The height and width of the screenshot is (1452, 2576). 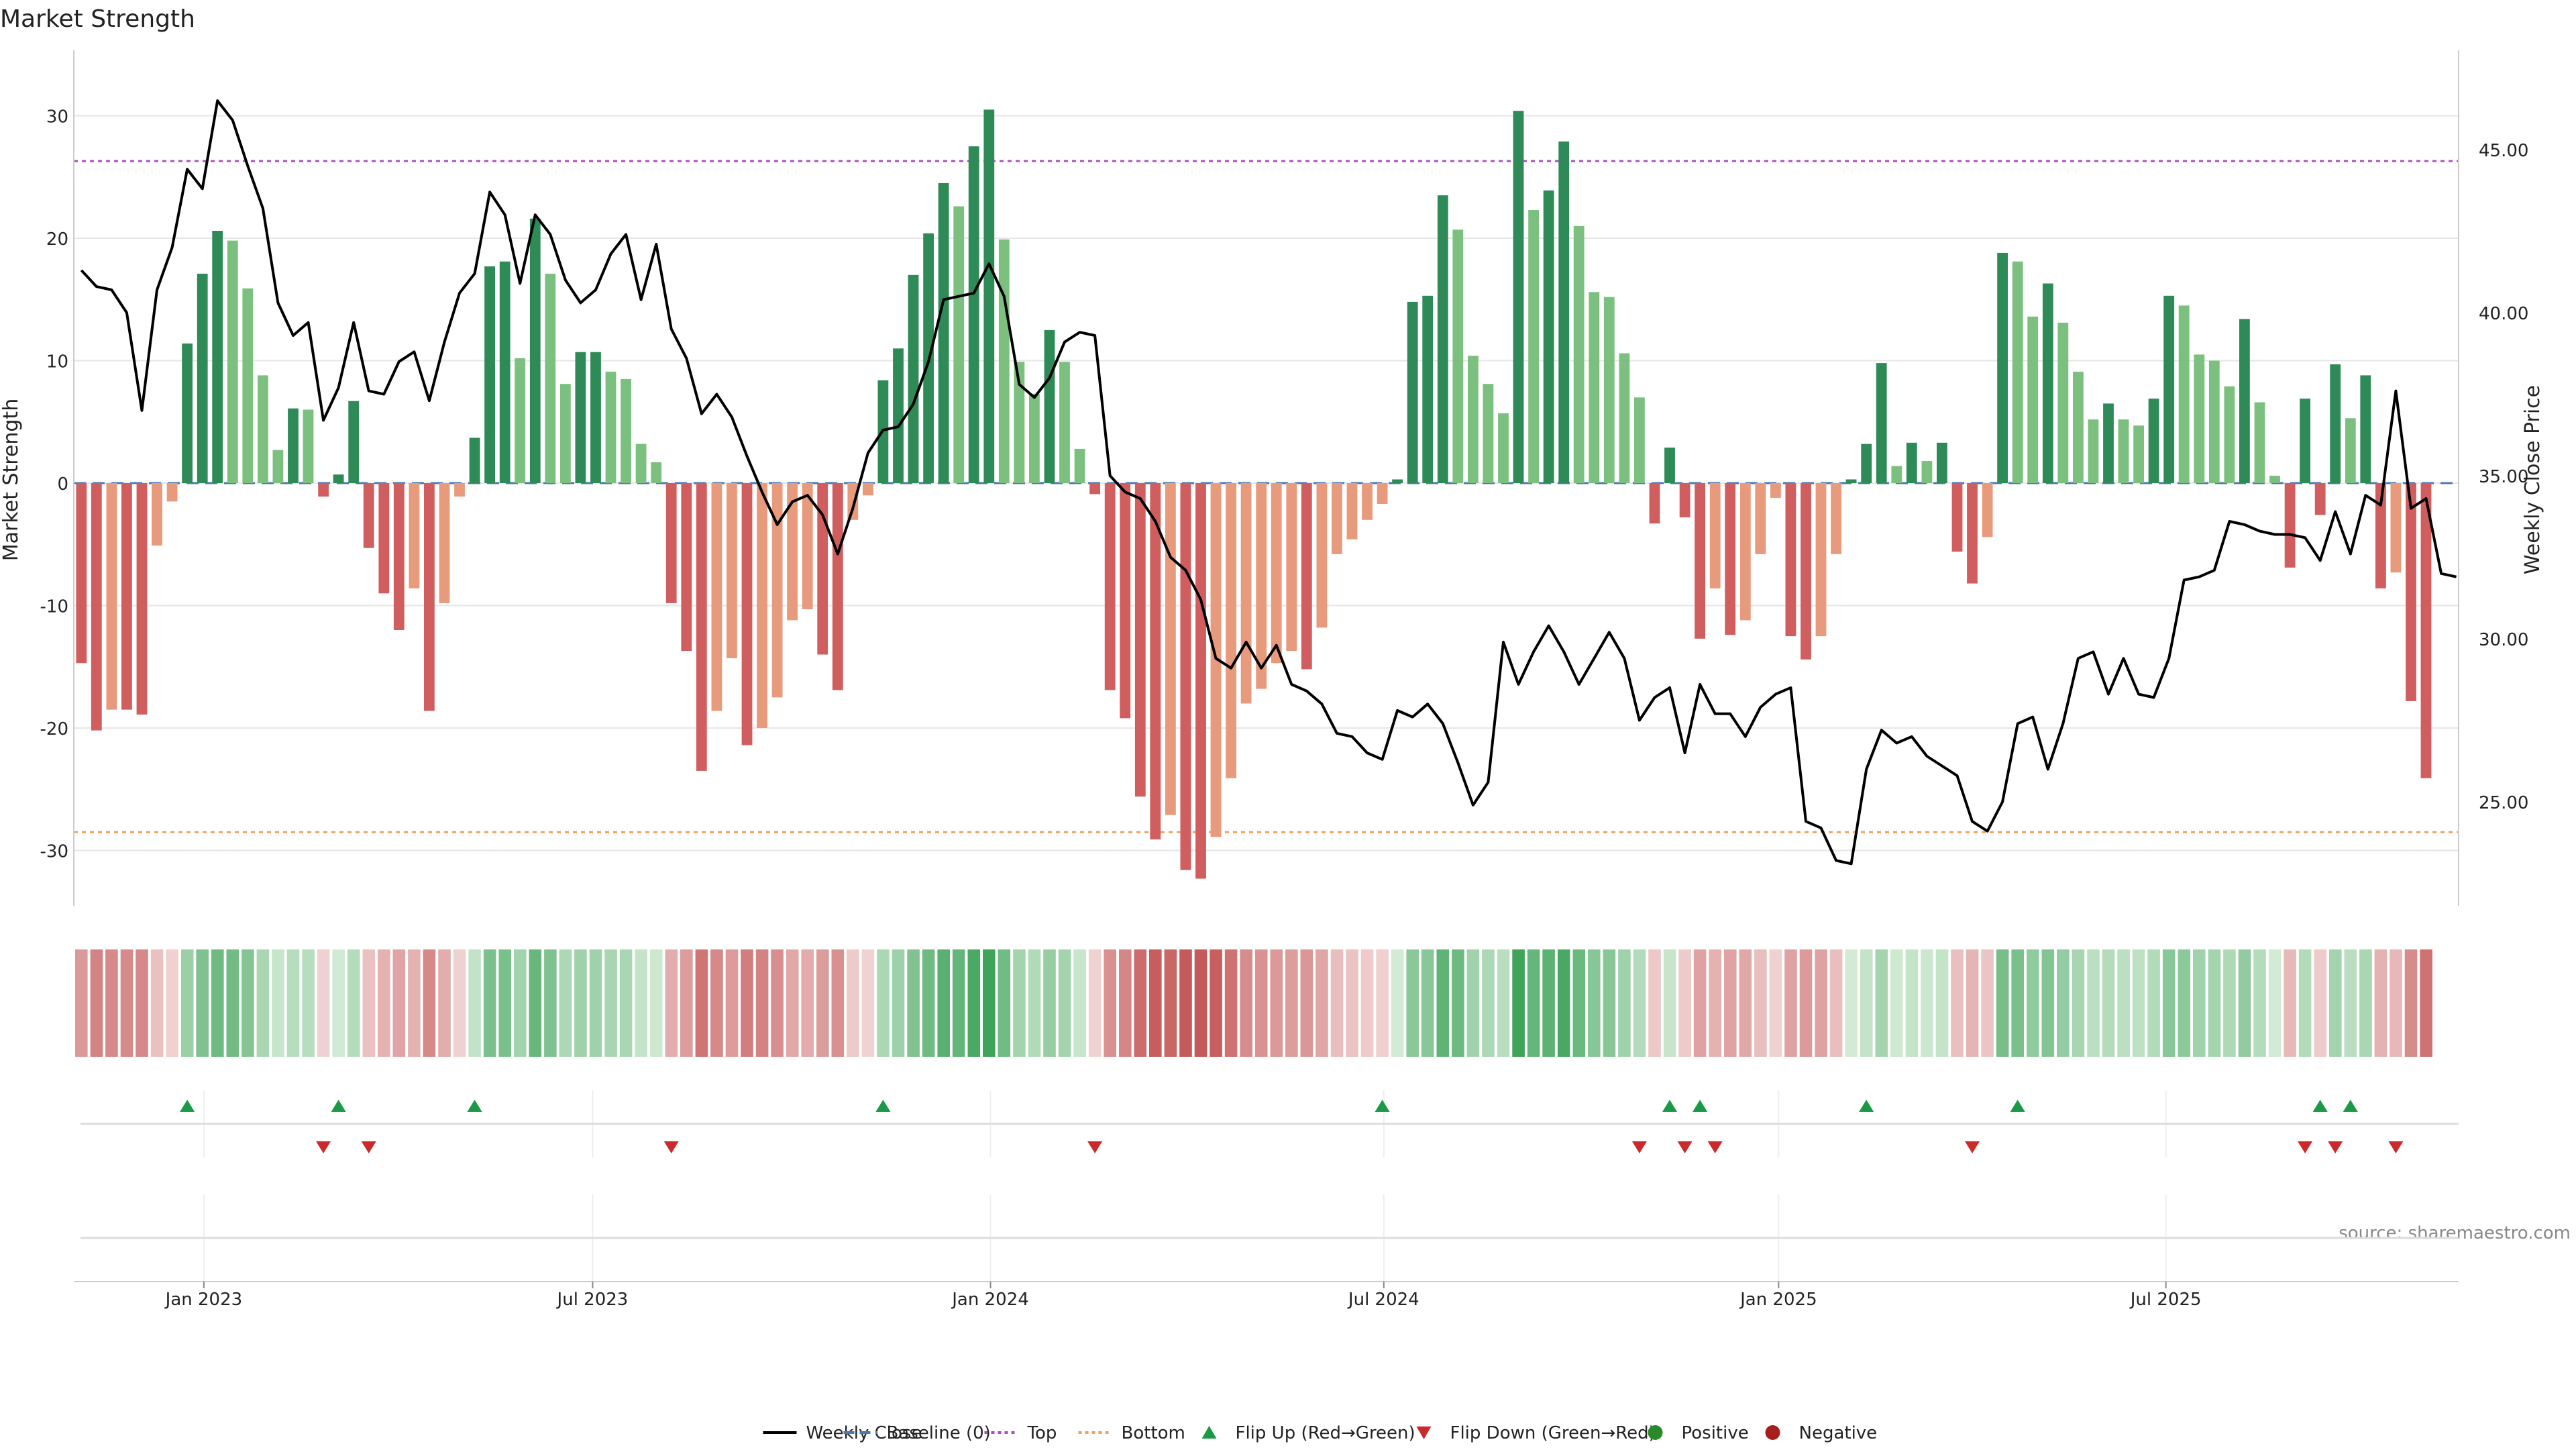 What do you see at coordinates (2532, 480) in the screenshot?
I see `y2-axis-label: Weekly Close Price` at bounding box center [2532, 480].